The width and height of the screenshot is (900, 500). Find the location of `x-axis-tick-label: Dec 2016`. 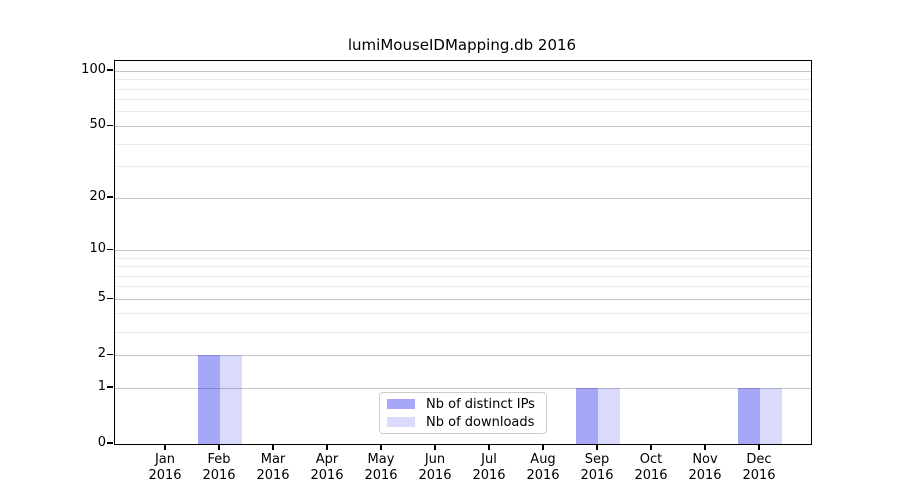

x-axis-tick-label: Dec 2016 is located at coordinates (759, 468).